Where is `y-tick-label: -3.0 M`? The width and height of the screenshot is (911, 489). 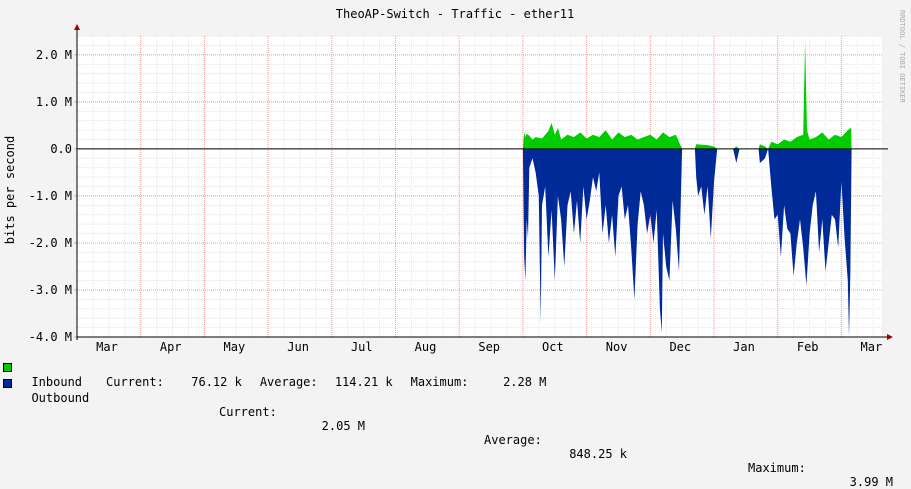
y-tick-label: -3.0 M is located at coordinates (50, 290).